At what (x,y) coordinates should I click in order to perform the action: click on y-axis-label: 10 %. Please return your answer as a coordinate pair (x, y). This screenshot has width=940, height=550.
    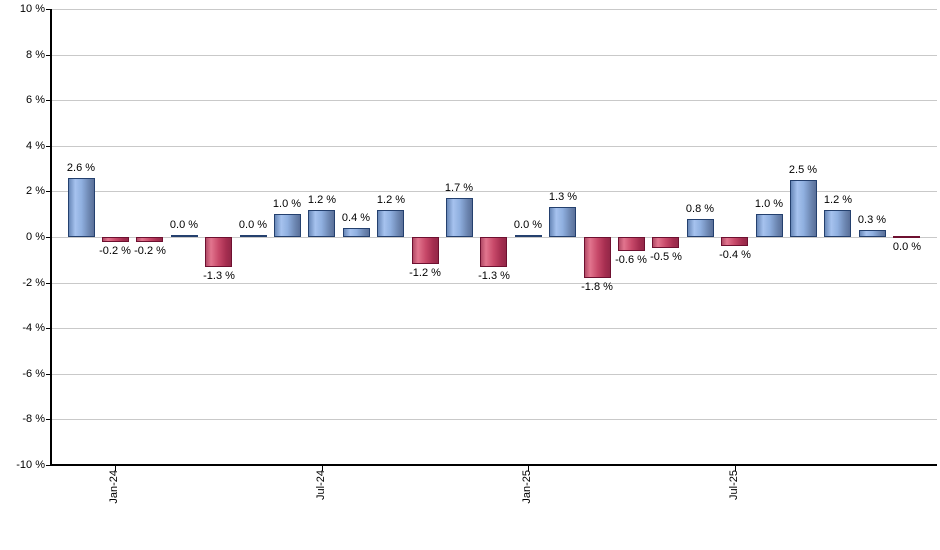
    Looking at the image, I should click on (32, 9).